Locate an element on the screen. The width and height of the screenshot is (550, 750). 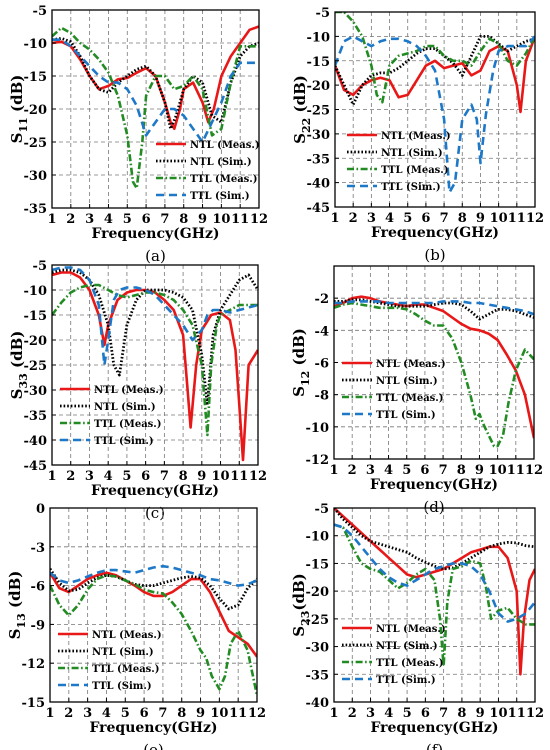
y-tick-label: -4 is located at coordinates (322, 331).